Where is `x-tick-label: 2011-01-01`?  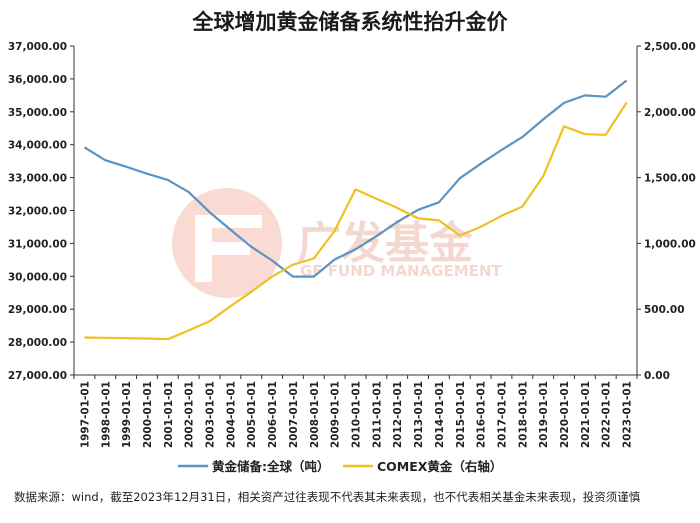
x-tick-label: 2011-01-01 is located at coordinates (377, 414).